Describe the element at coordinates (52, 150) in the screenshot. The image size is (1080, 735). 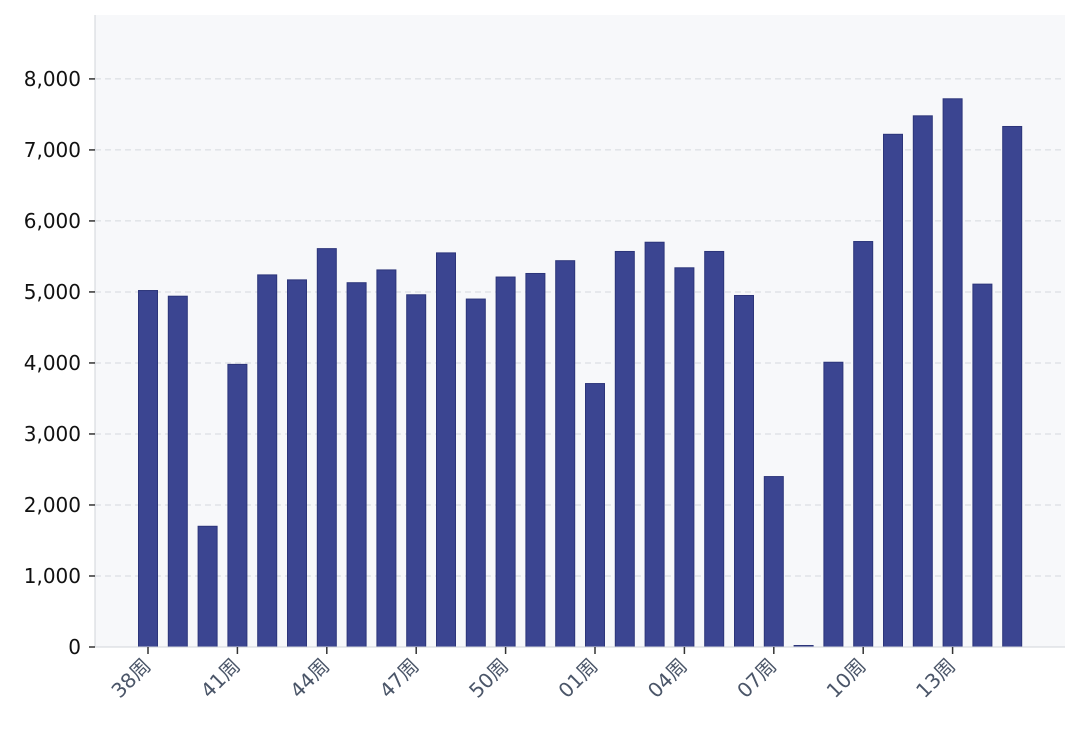
I see `y-tick-label: 7,000` at that location.